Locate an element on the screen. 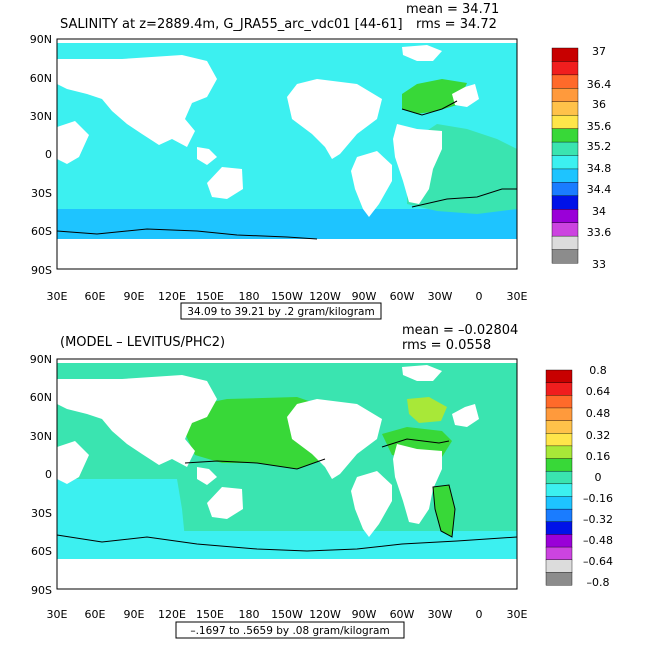 The height and width of the screenshot is (647, 647). colorbar-label: 33 is located at coordinates (599, 264).